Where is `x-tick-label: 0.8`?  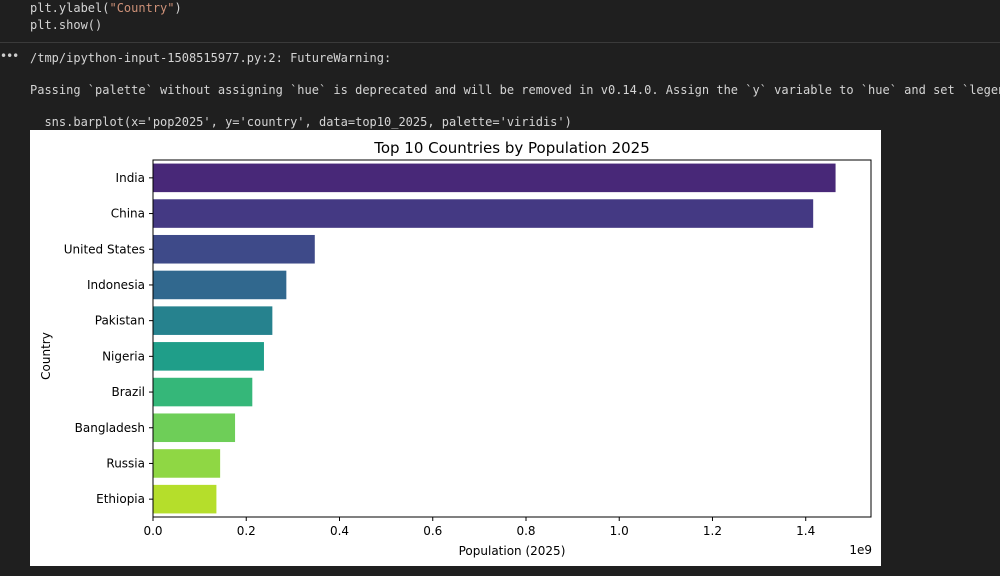
x-tick-label: 0.8 is located at coordinates (525, 531).